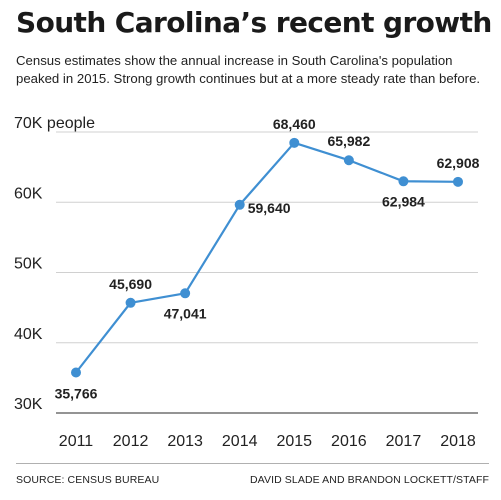 The image size is (501, 500). Describe the element at coordinates (269, 208) in the screenshot. I see `data-label: 59,640` at that location.